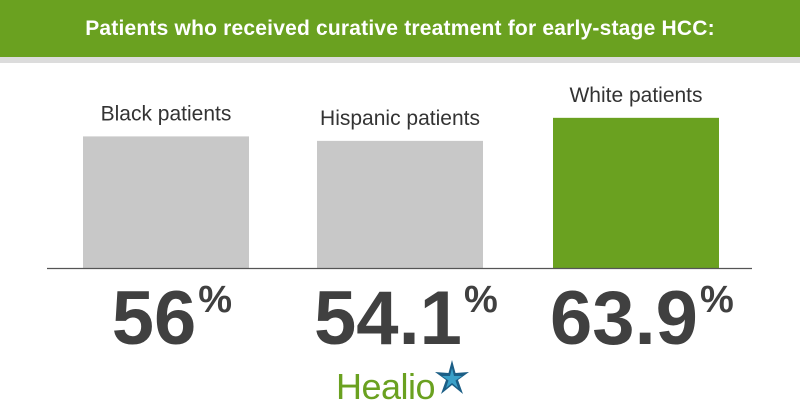  I want to click on category-label: Hispanic patients, so click(400, 118).